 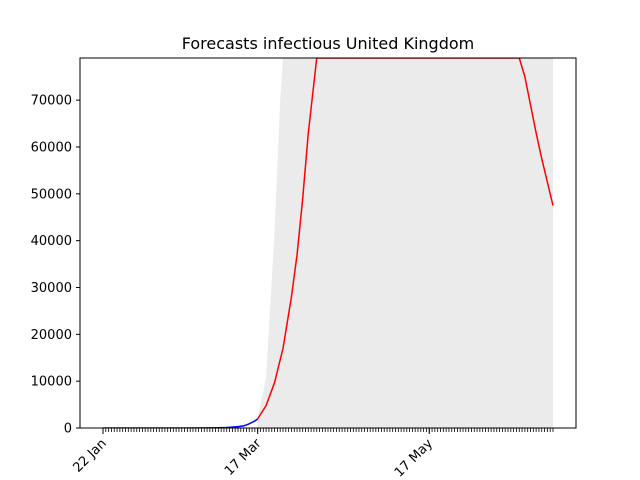 What do you see at coordinates (89, 455) in the screenshot?
I see `x-tick-label: 22 Jan` at bounding box center [89, 455].